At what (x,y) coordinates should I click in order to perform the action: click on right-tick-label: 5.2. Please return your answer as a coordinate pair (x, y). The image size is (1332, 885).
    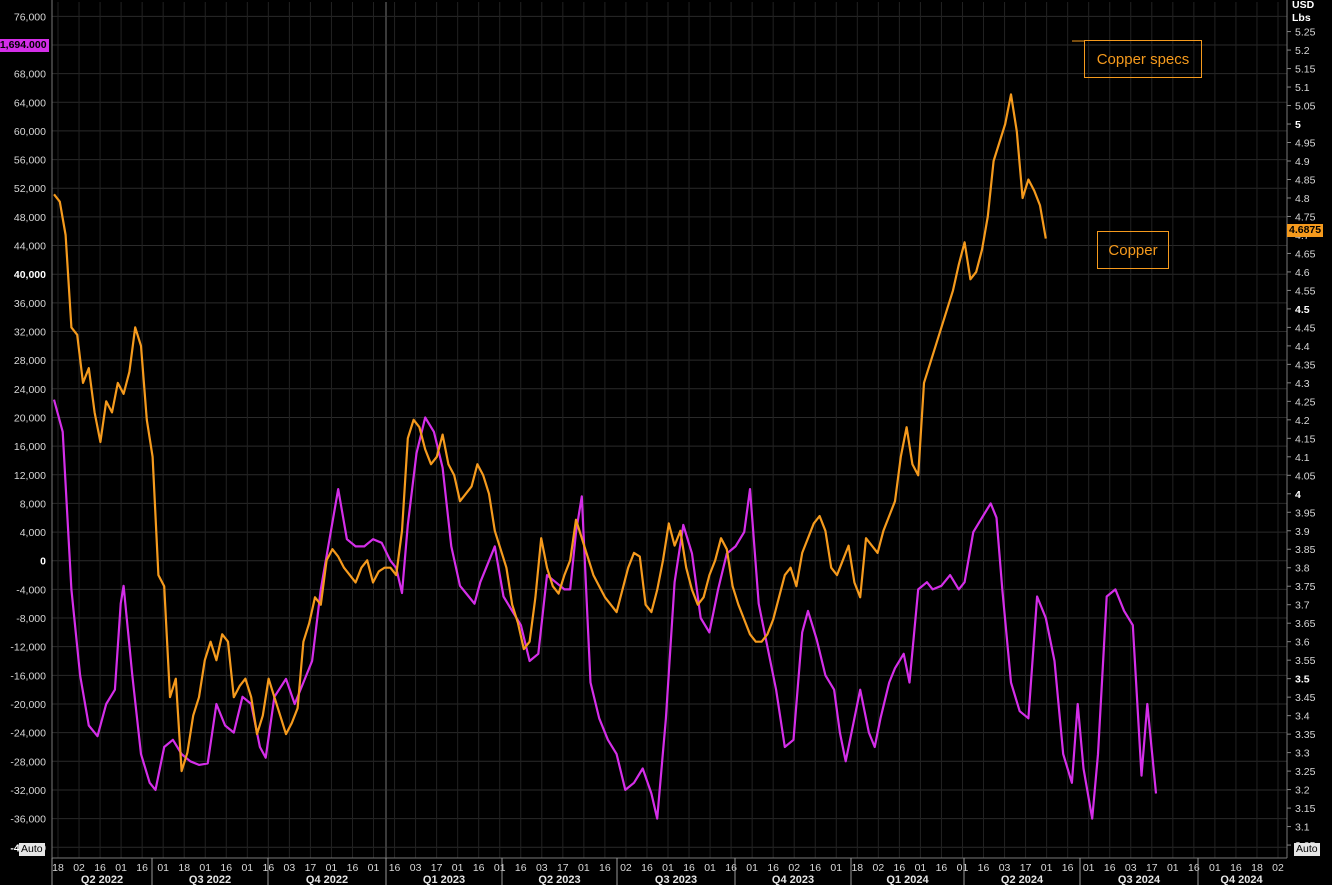
    Looking at the image, I should click on (1302, 51).